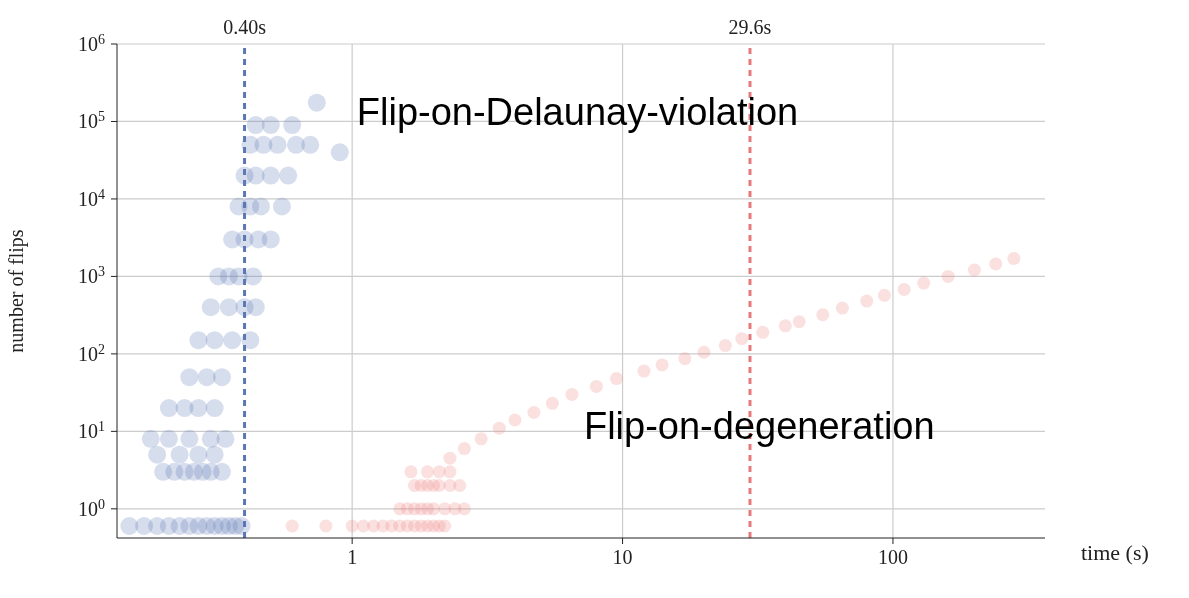  What do you see at coordinates (91, 198) in the screenshot?
I see `y-tick-label: 10$^{4}$` at bounding box center [91, 198].